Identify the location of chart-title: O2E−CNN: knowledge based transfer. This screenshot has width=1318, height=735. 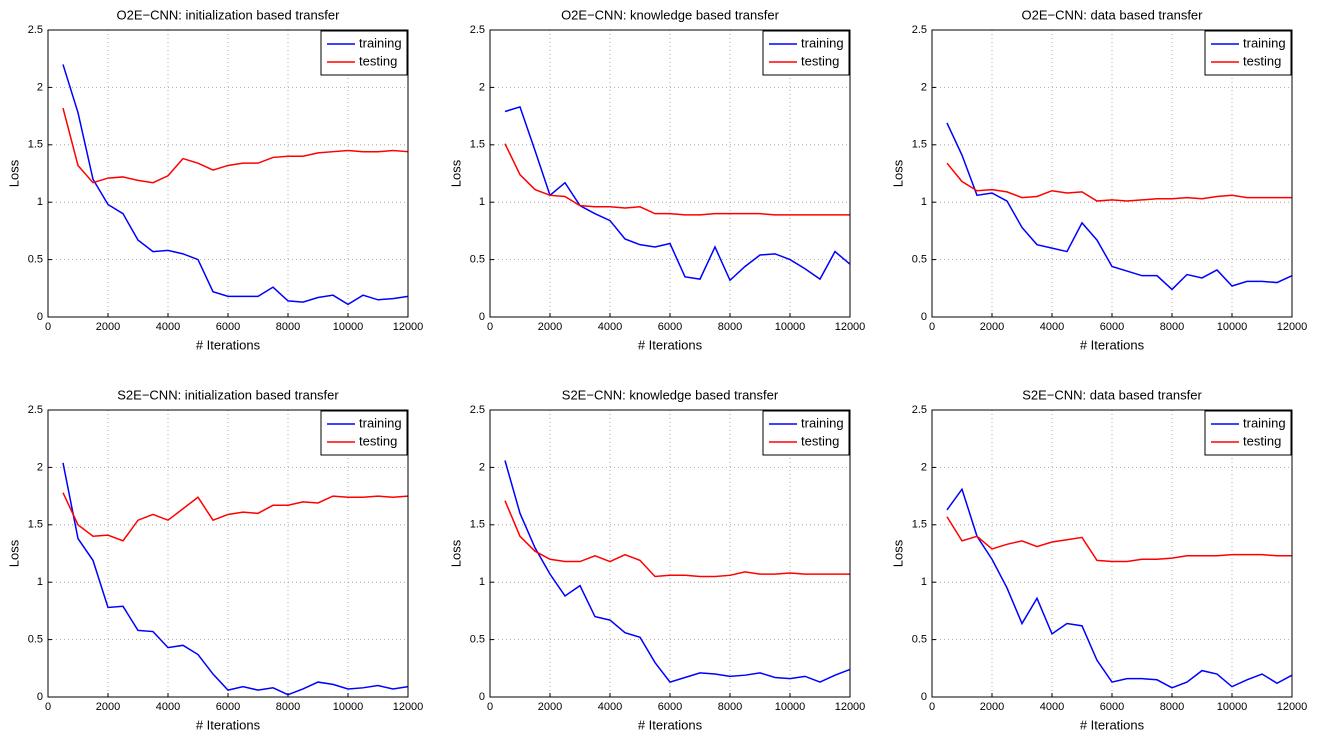
(670, 14).